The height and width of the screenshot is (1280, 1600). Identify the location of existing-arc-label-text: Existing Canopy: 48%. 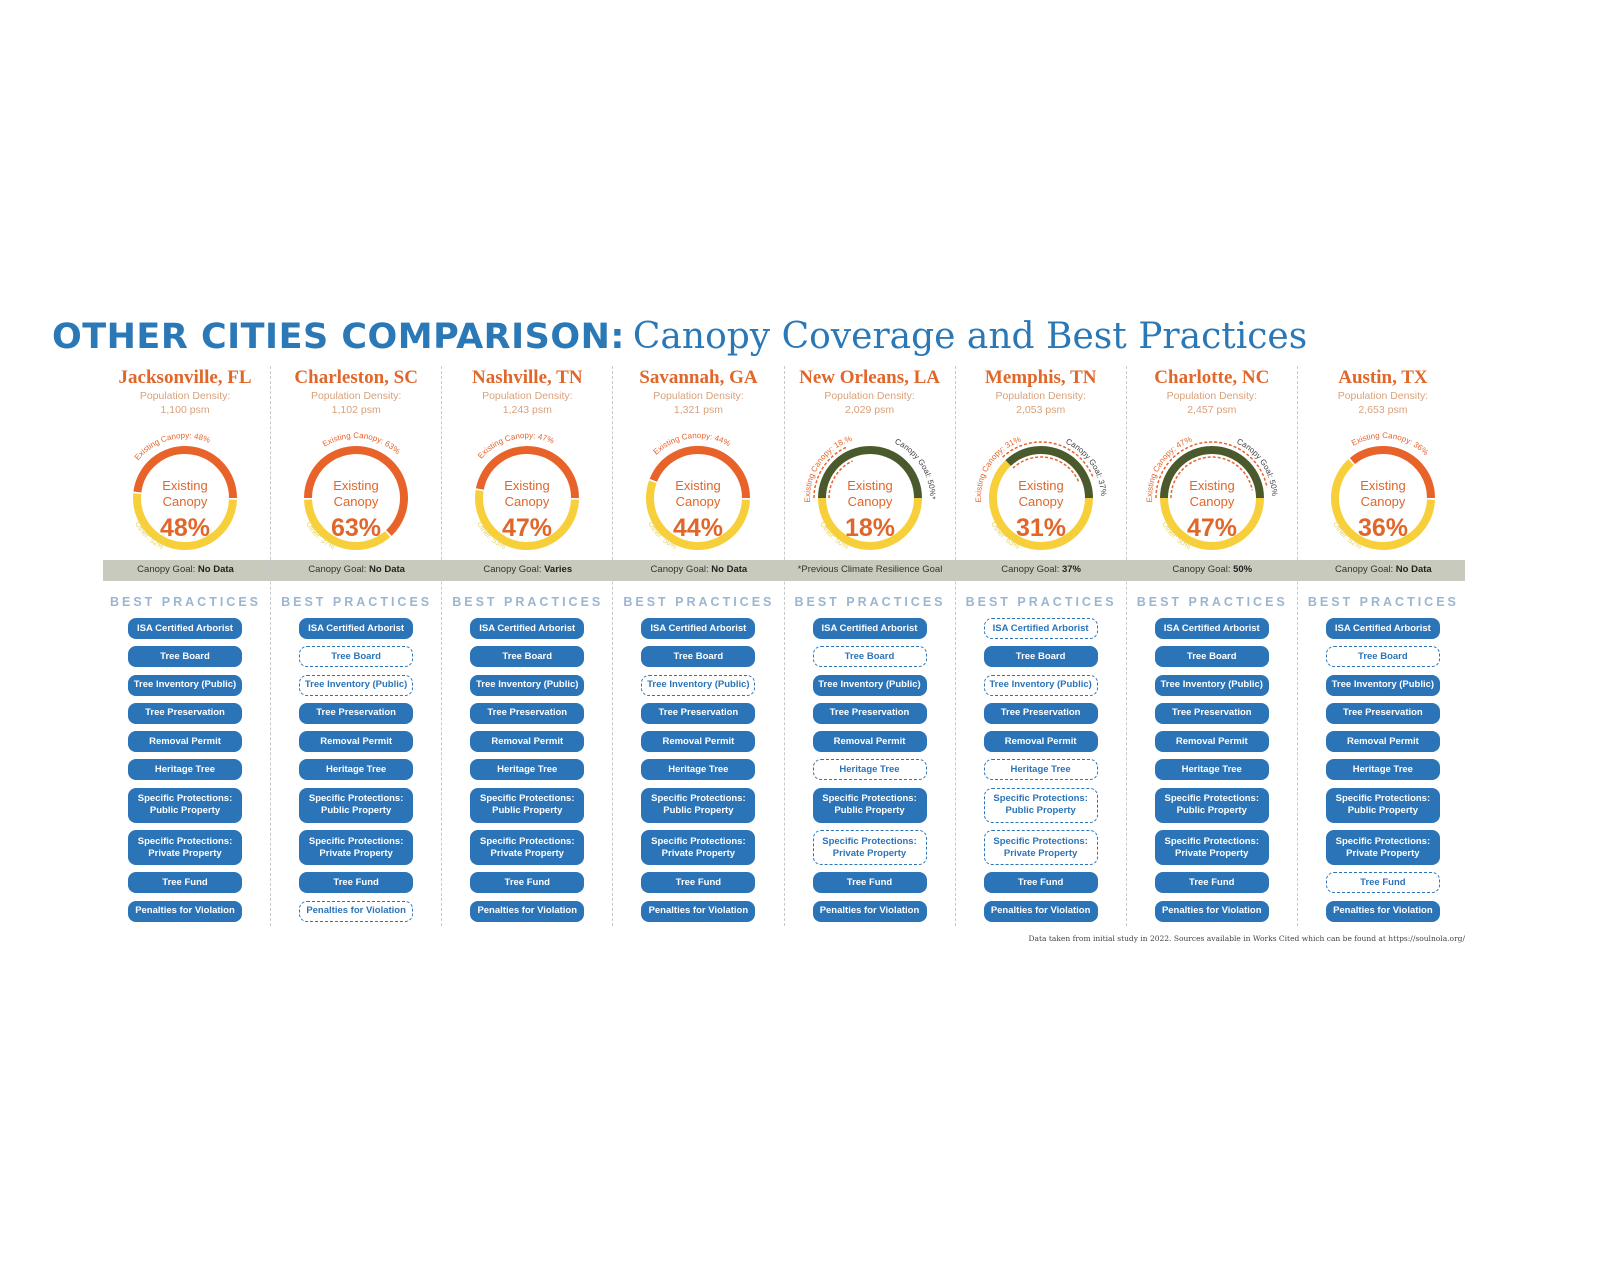
(172, 446).